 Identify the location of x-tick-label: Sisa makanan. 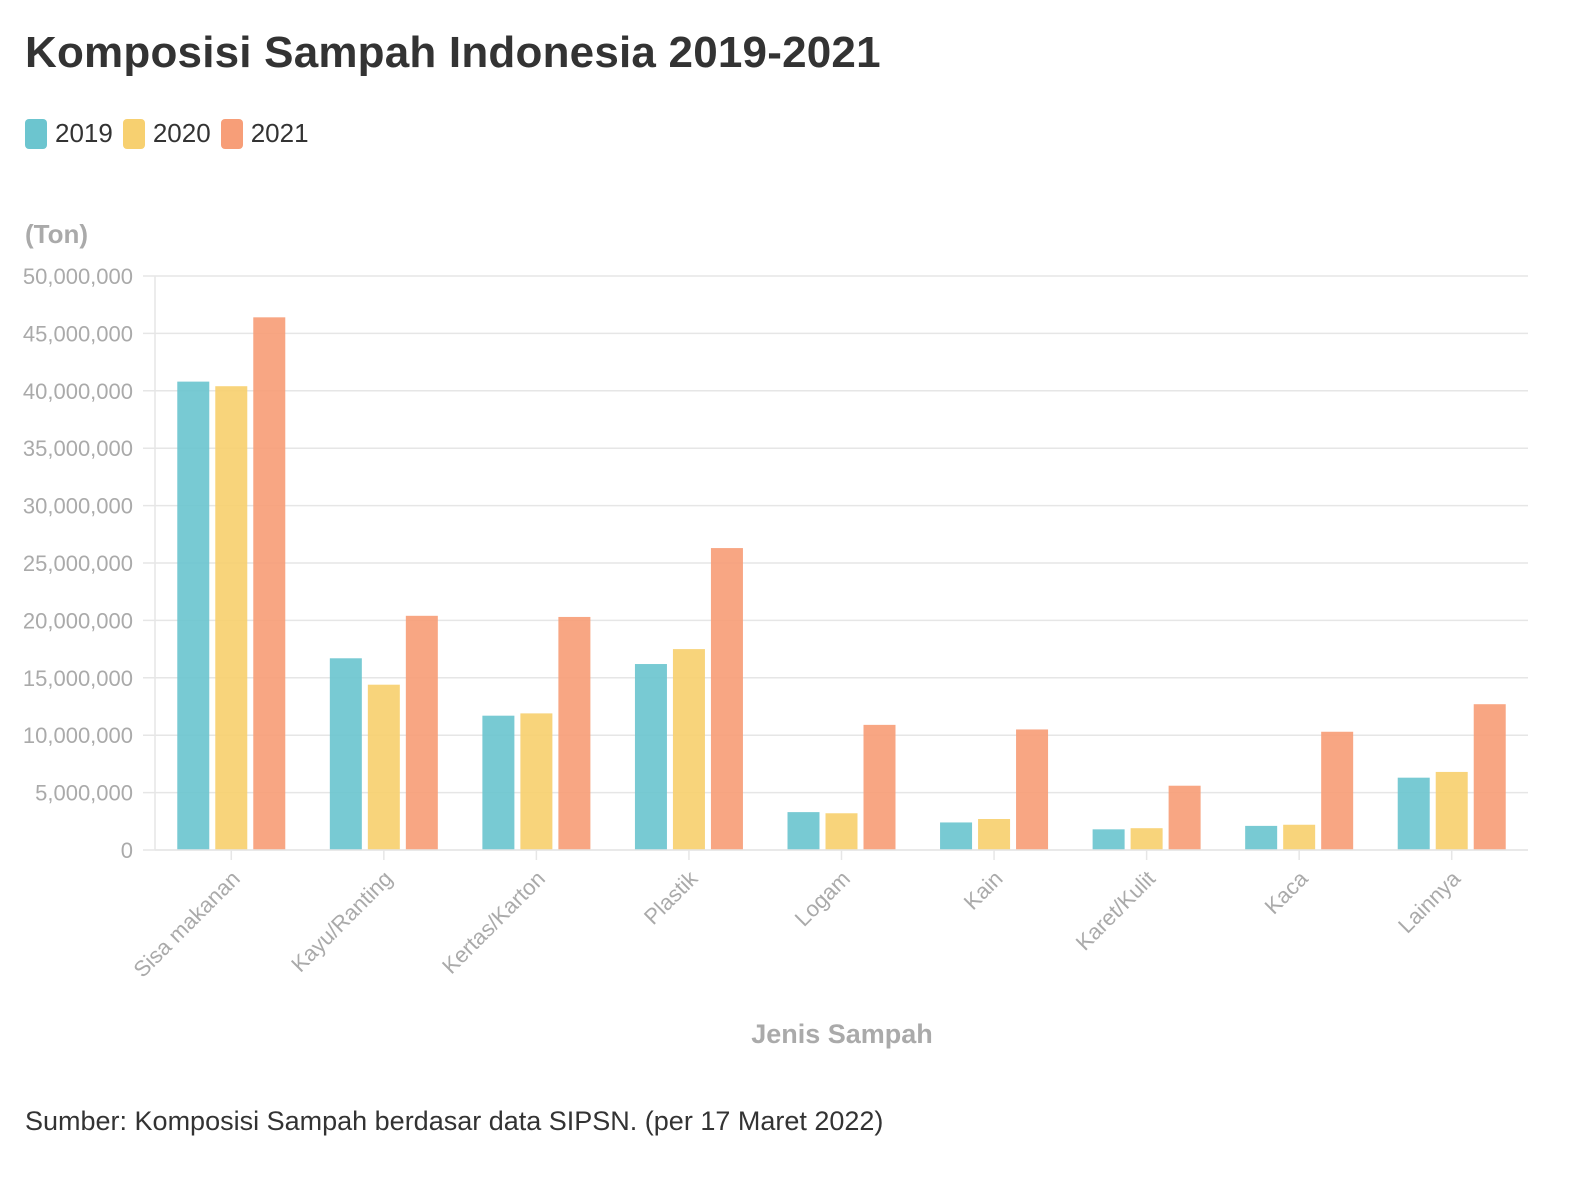
(187, 924).